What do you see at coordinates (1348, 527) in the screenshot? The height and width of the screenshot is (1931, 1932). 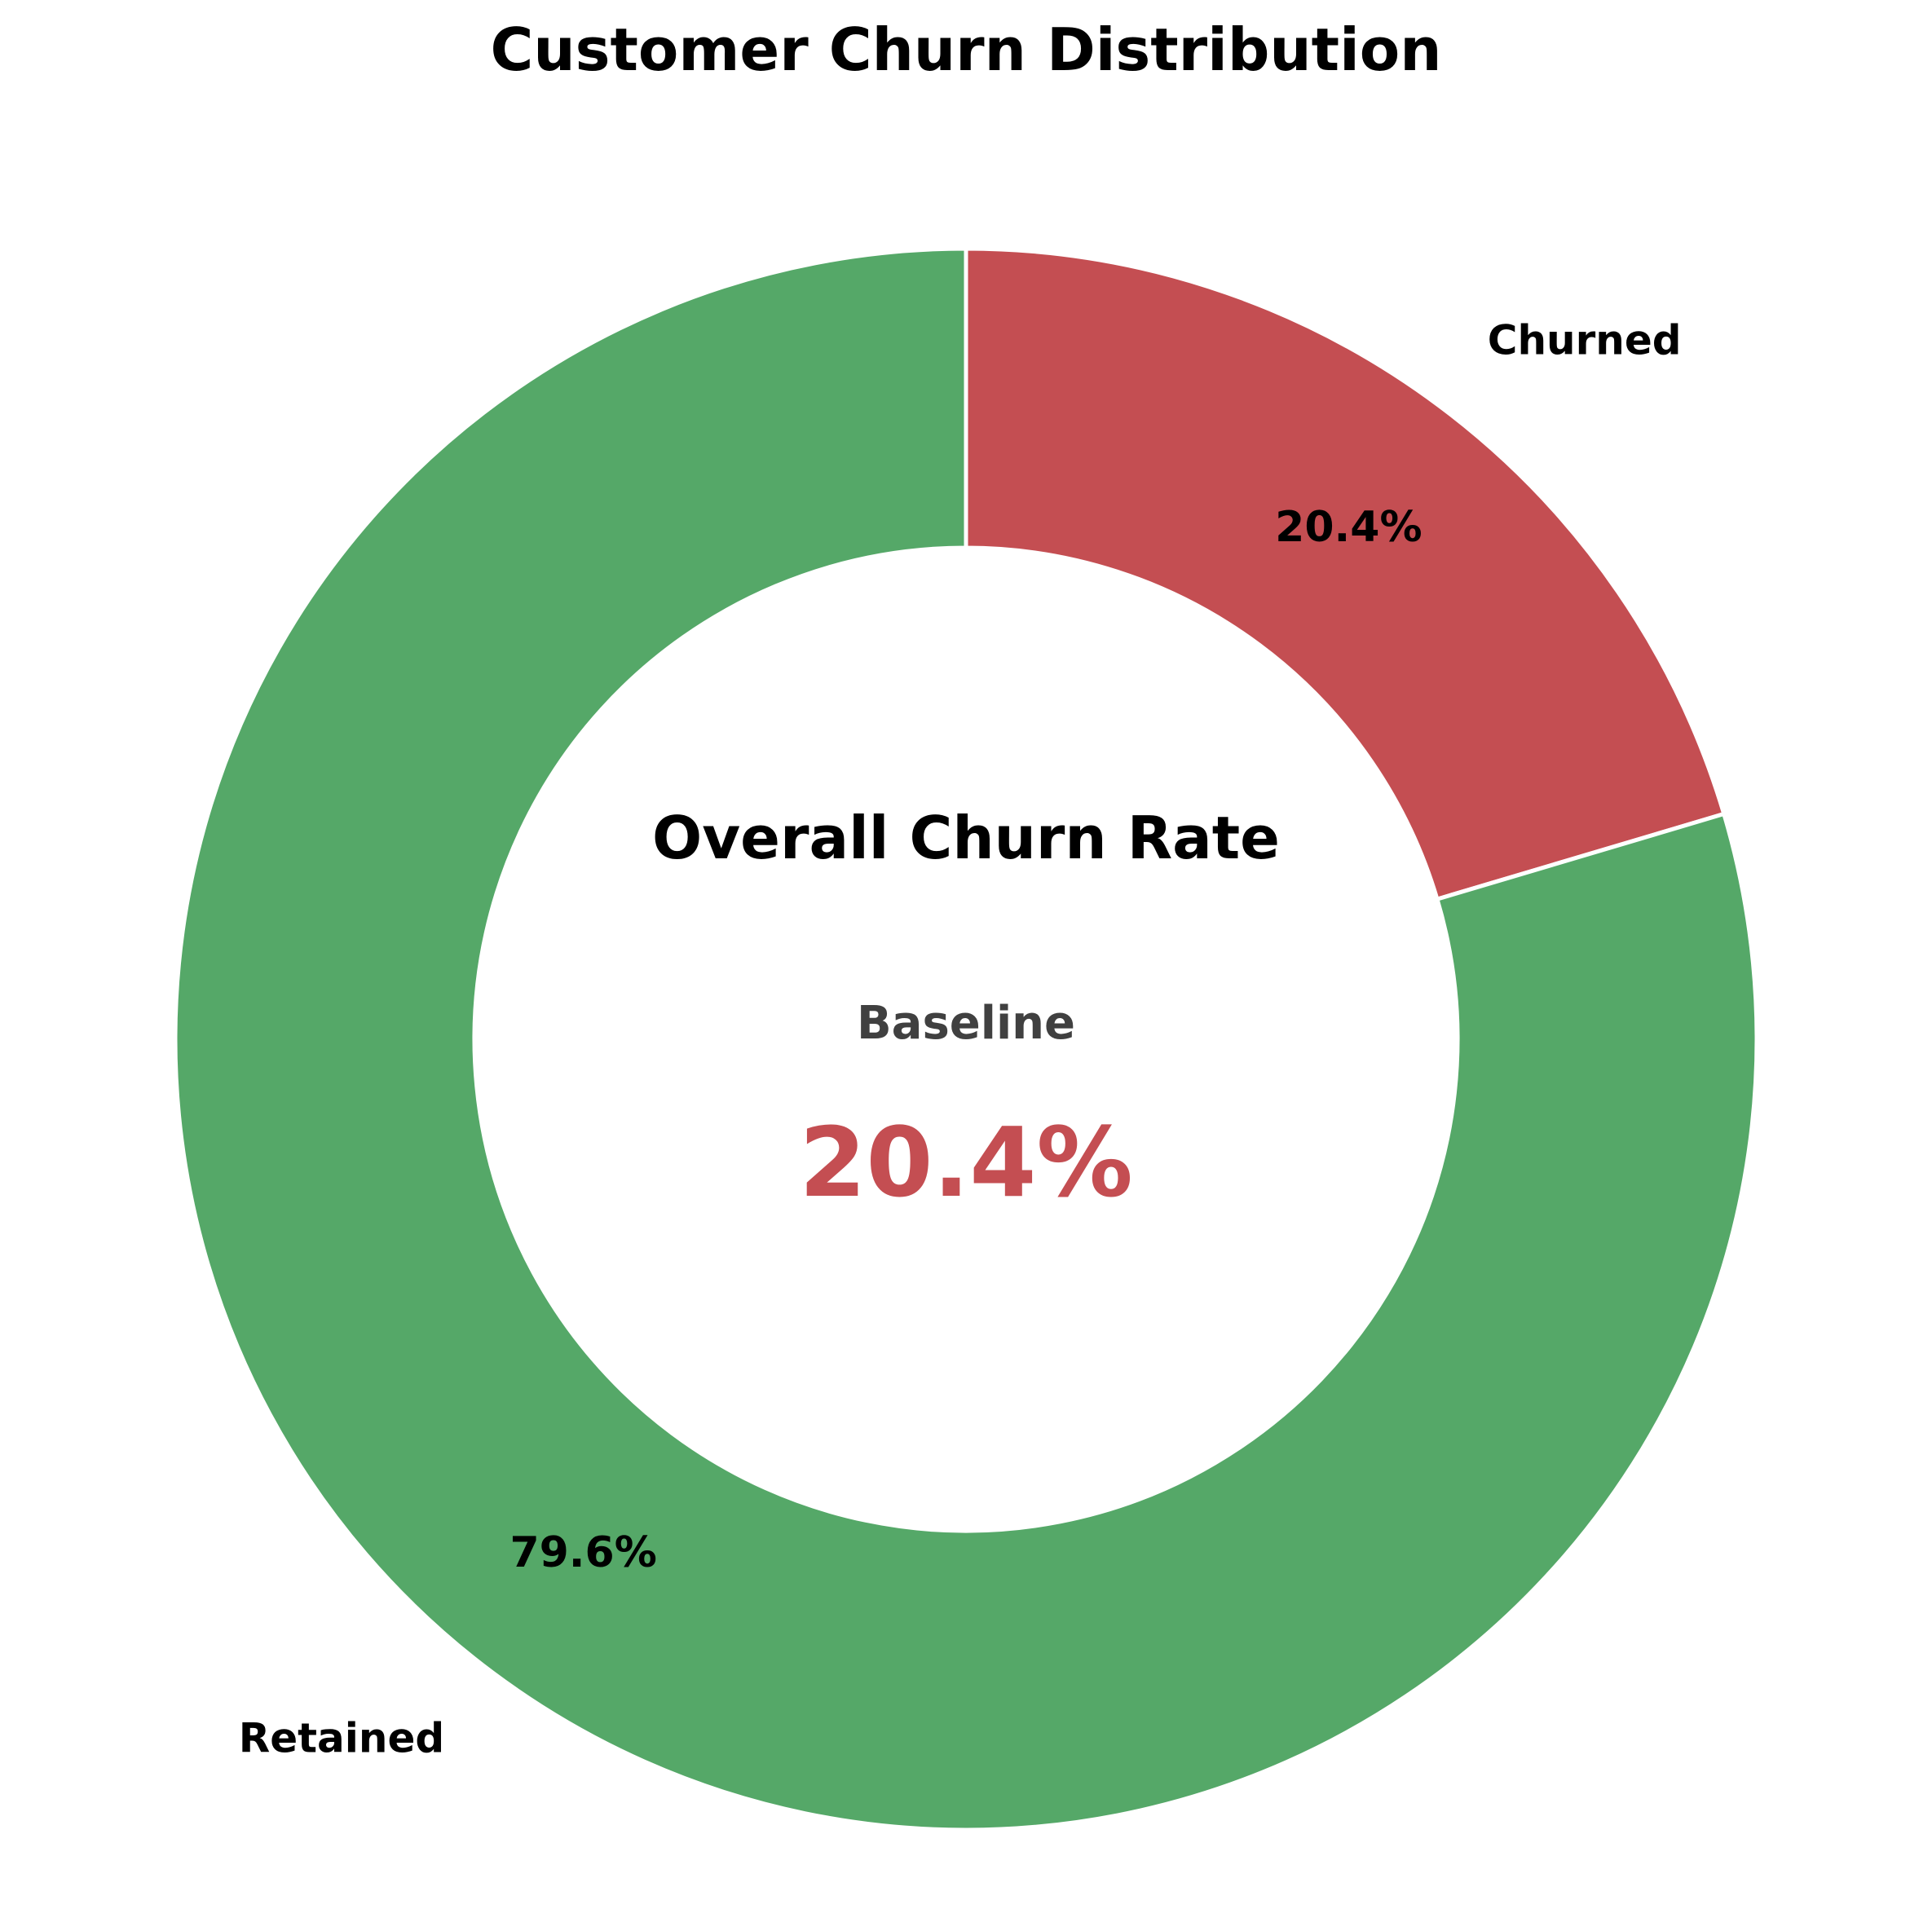 I see `percent-label-churned: 20.4%` at bounding box center [1348, 527].